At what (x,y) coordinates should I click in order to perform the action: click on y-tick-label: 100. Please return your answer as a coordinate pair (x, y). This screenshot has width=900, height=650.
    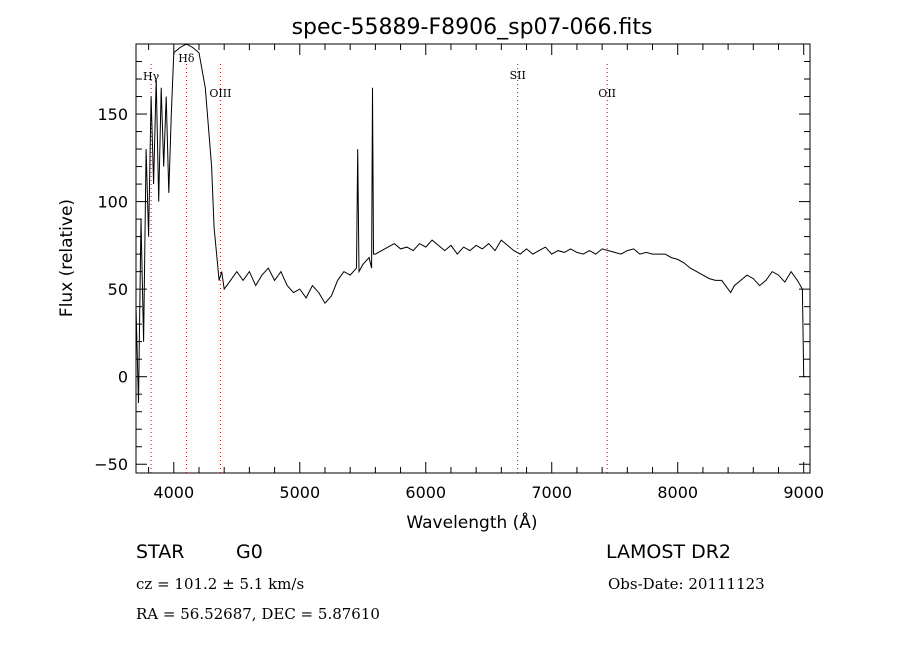
    Looking at the image, I should click on (112, 202).